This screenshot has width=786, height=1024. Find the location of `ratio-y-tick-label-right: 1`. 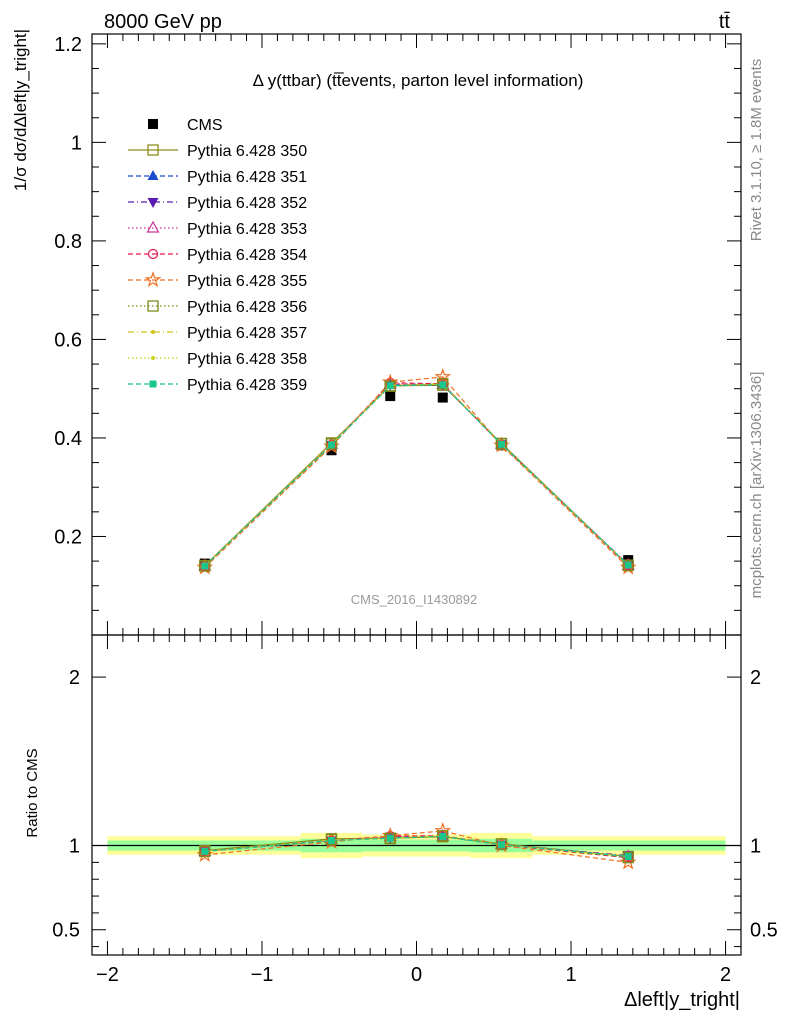

ratio-y-tick-label-right: 1 is located at coordinates (755, 847).